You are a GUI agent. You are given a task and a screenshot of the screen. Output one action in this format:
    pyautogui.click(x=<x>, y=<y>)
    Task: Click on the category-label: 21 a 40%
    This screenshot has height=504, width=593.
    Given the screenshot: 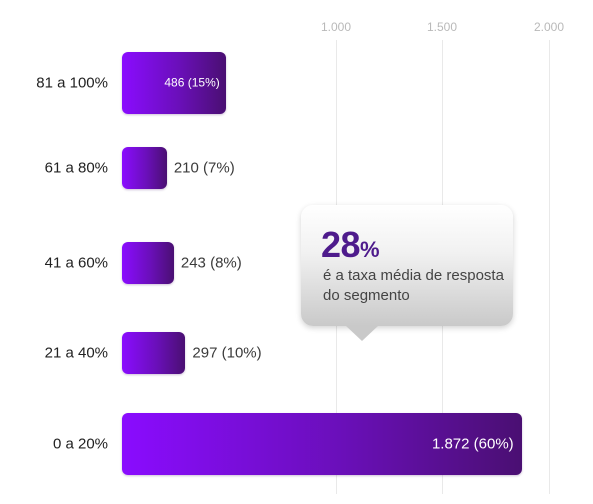 What is the action you would take?
    pyautogui.click(x=76, y=353)
    